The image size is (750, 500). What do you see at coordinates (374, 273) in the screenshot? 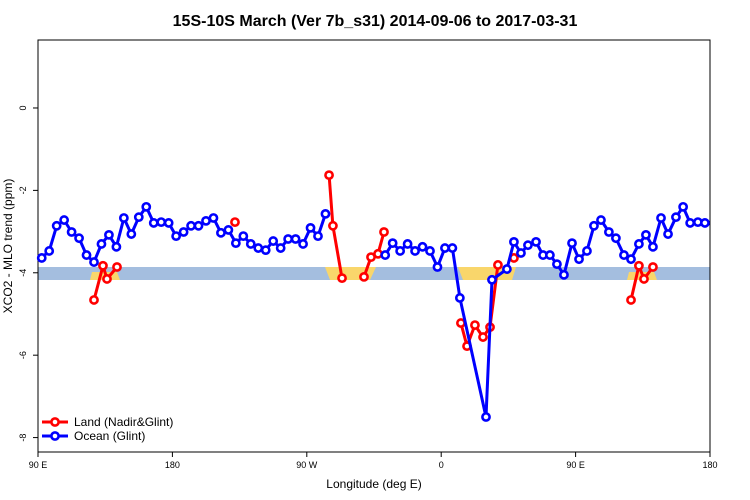
I see `surface-band` at bounding box center [374, 273].